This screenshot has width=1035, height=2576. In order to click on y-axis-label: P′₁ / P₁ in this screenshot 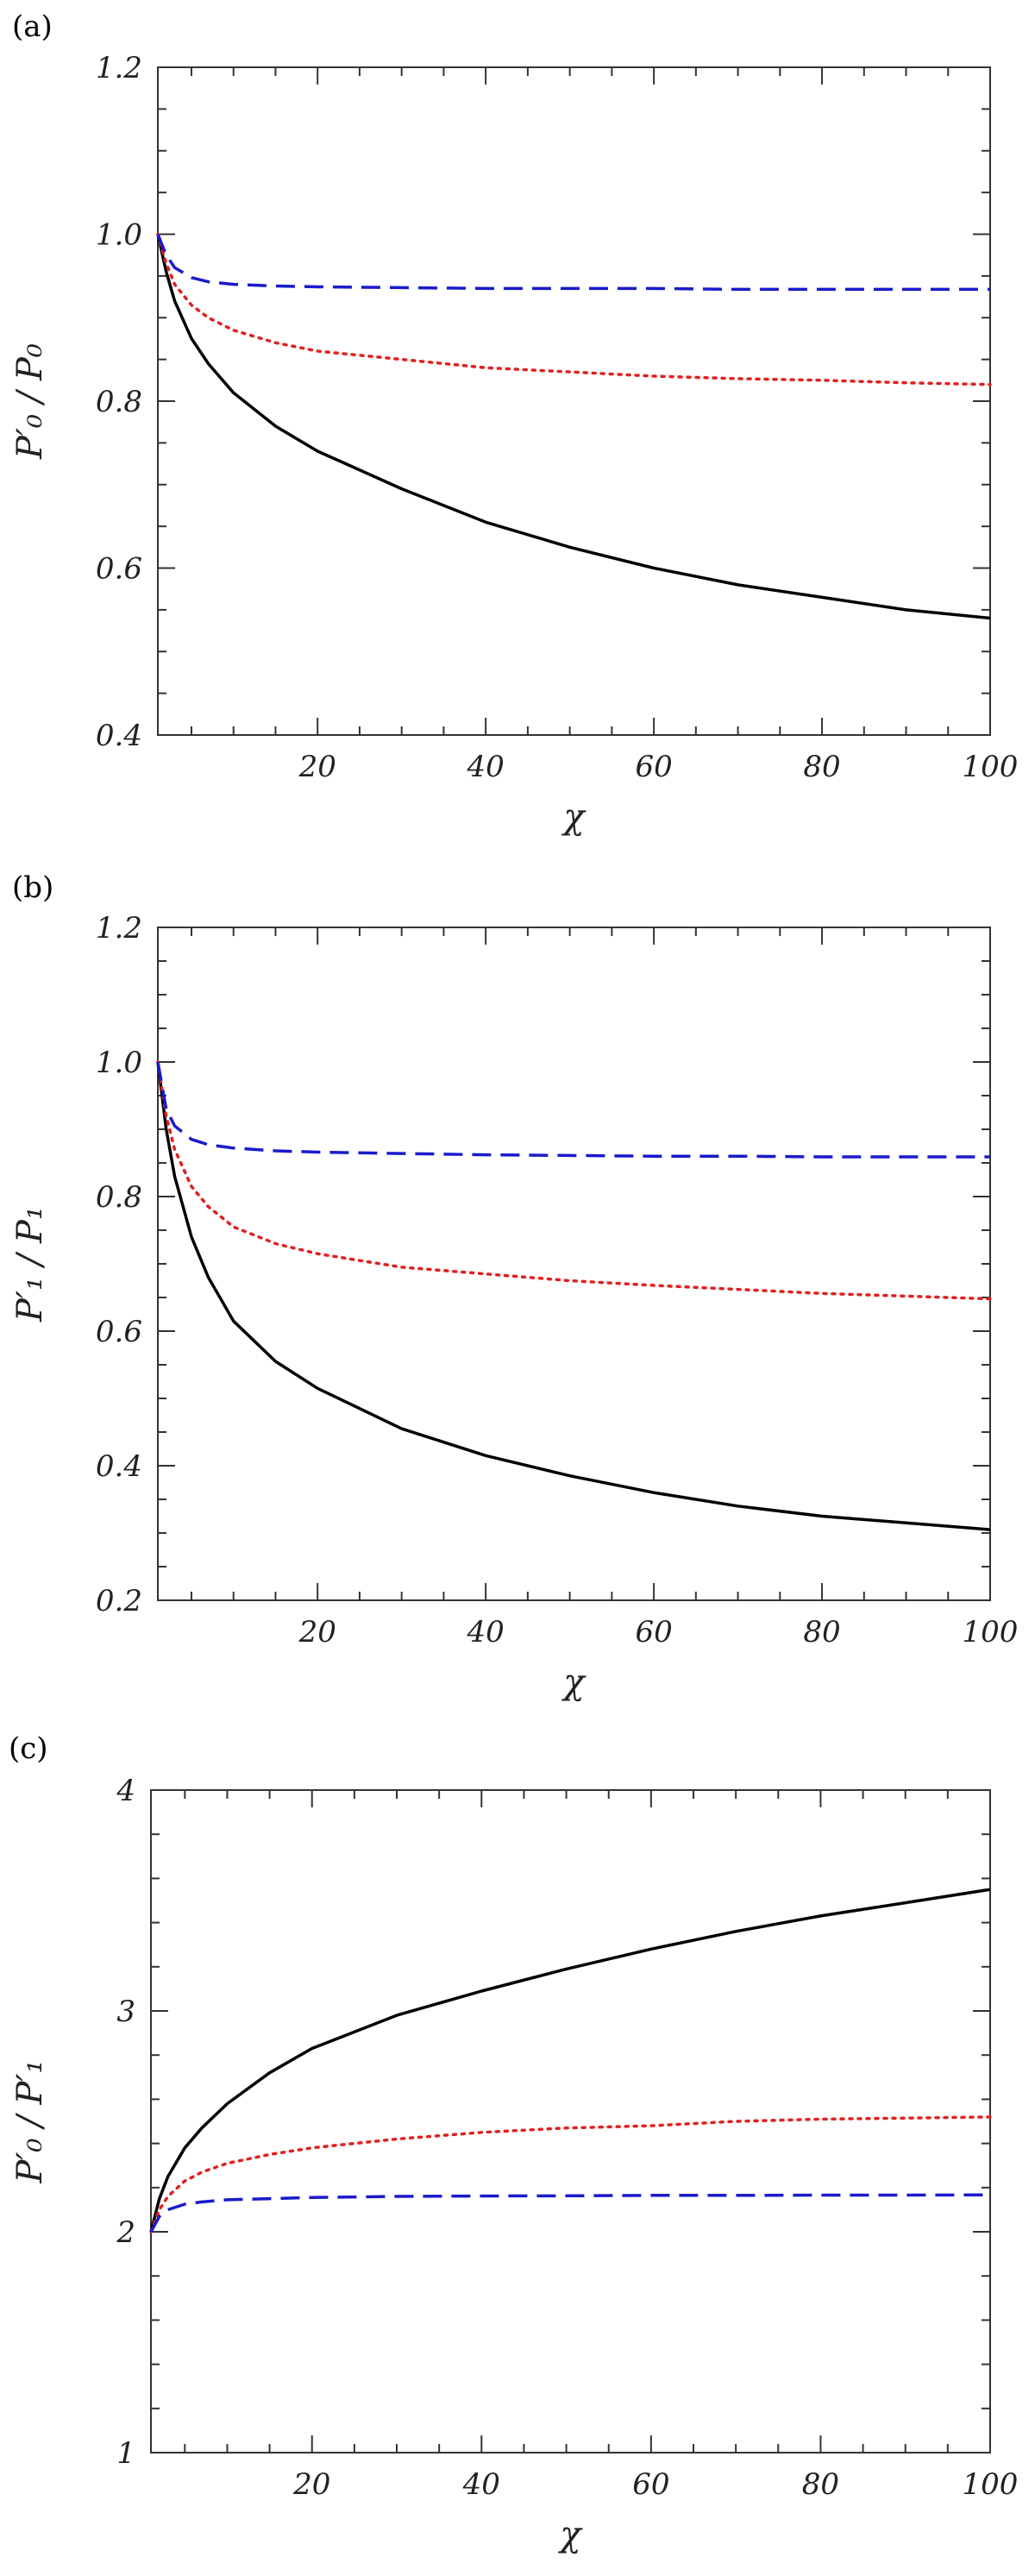, I will do `click(30, 1264)`.